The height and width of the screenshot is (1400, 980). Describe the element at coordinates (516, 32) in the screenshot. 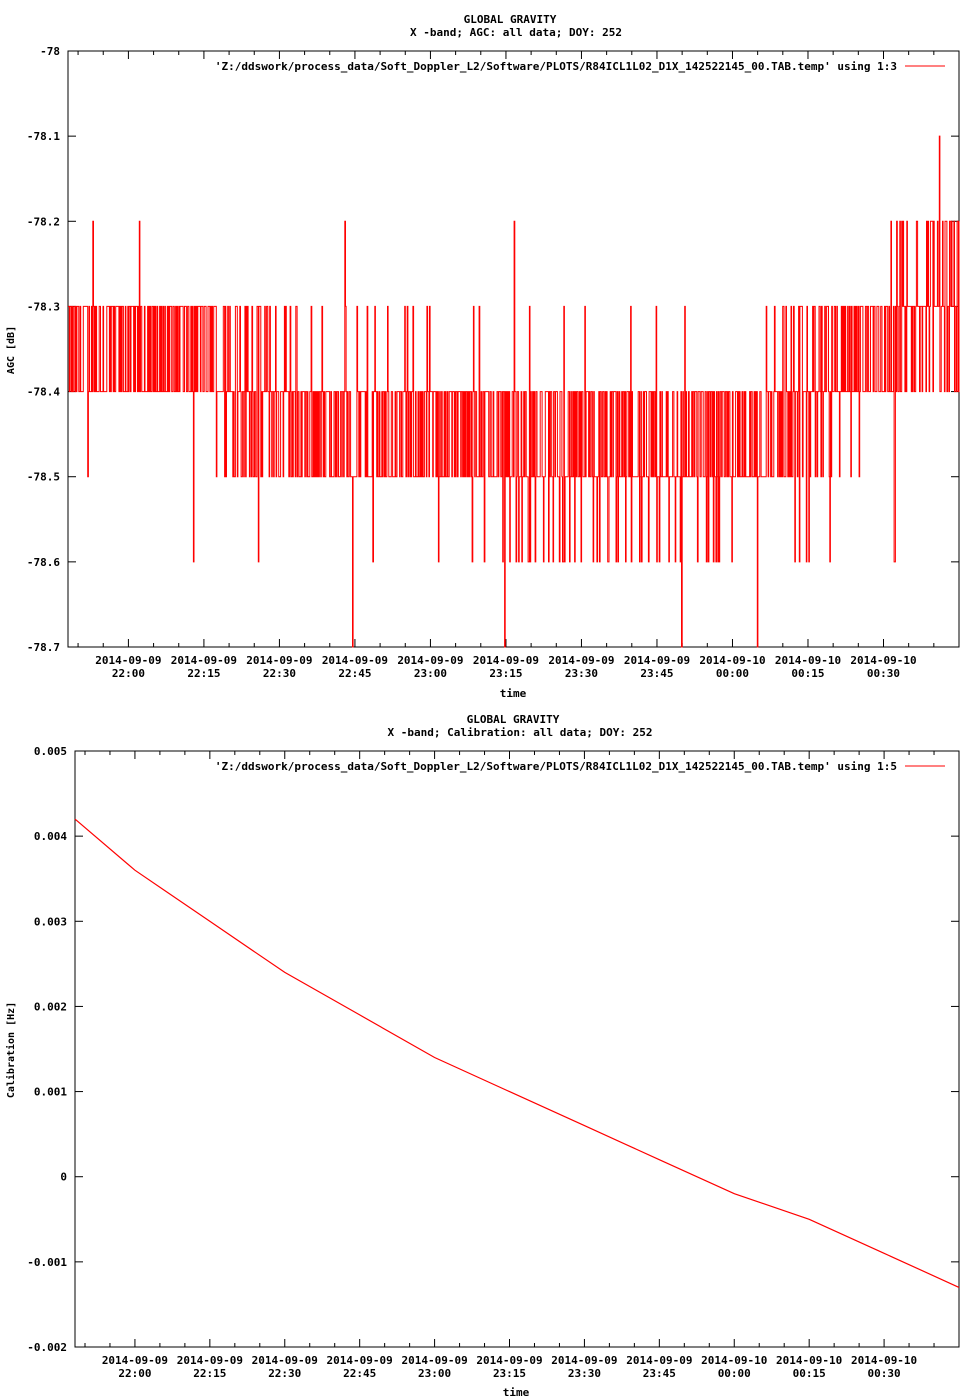

I see `chart-subtitle: X -band; AGC: all data; DOY: 252` at that location.